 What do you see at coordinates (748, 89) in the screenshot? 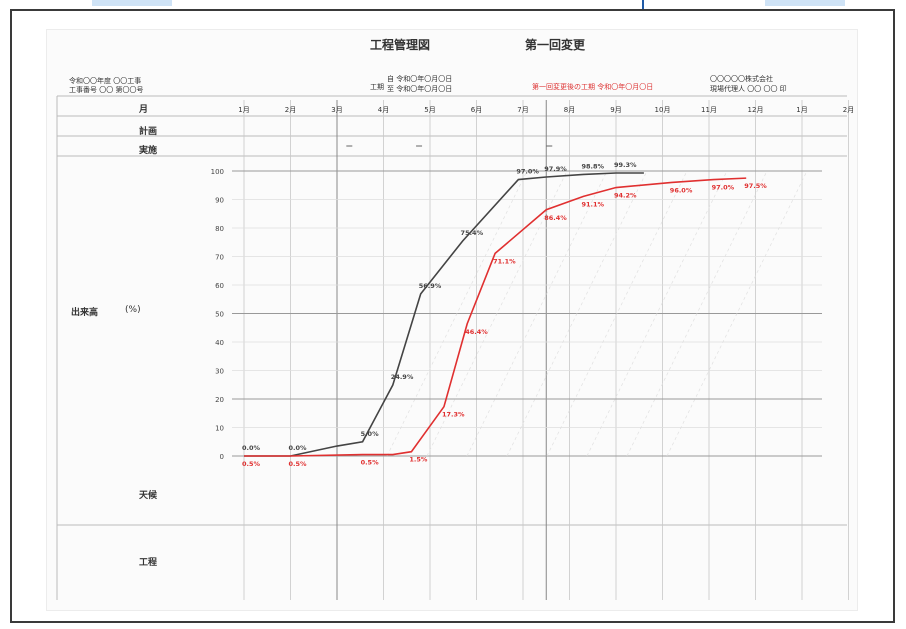
I see `right-line-2: 現場代理人 〇〇 〇〇 印` at bounding box center [748, 89].